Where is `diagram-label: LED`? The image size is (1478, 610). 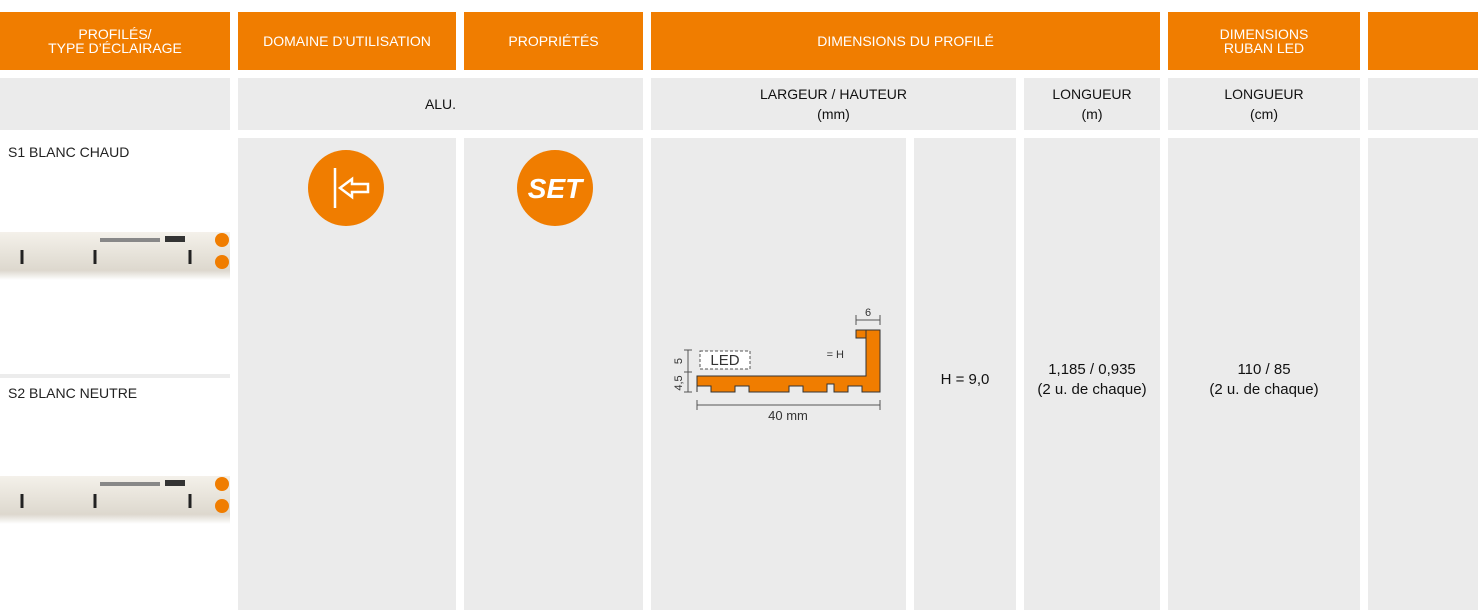
diagram-label: LED is located at coordinates (724, 360).